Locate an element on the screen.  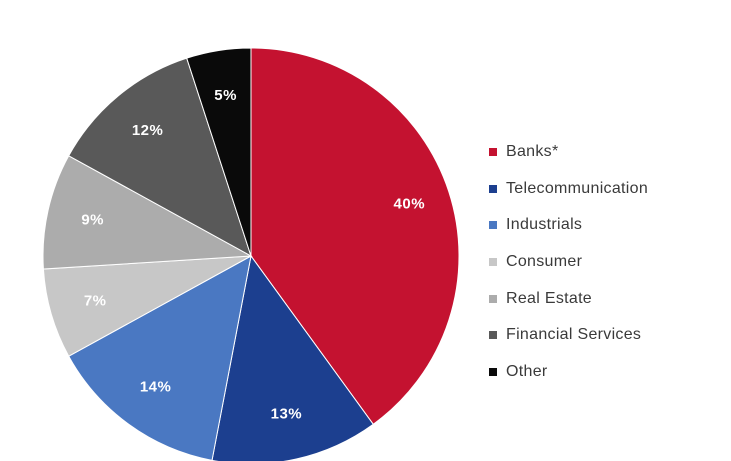
legend-item-other: Other is located at coordinates (568, 372).